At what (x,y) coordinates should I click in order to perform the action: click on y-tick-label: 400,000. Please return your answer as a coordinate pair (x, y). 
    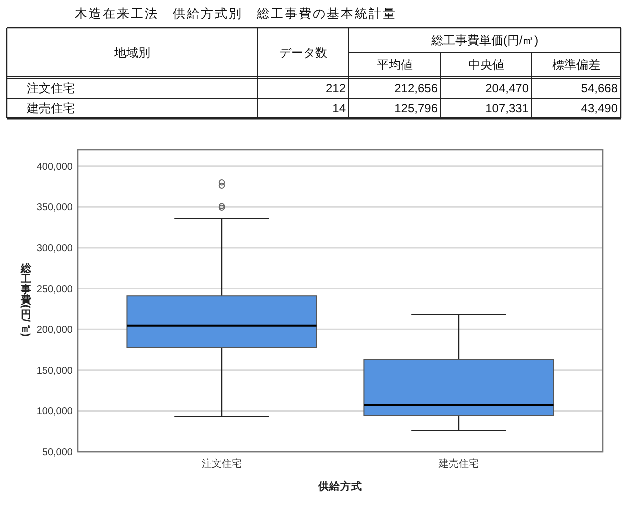
    Looking at the image, I should click on (55, 167).